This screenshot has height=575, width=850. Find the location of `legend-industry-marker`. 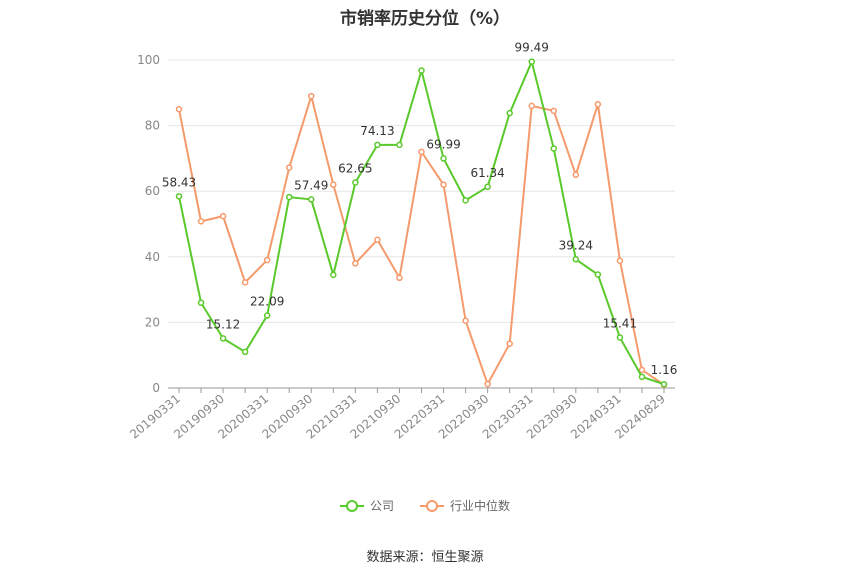

legend-industry-marker is located at coordinates (432, 506).